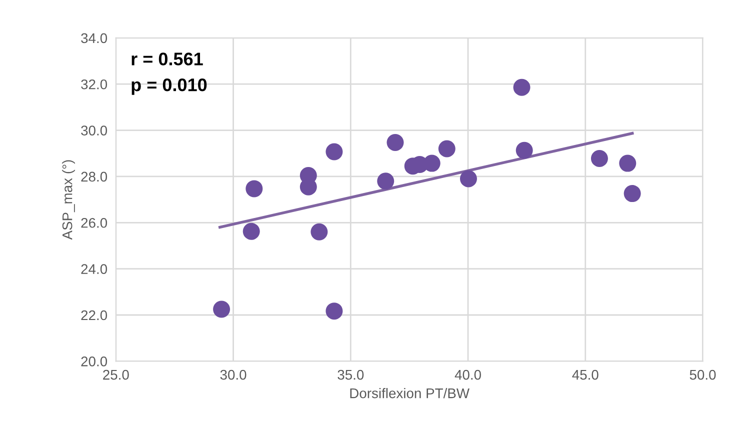 This screenshot has height=441, width=729. What do you see at coordinates (585, 375) in the screenshot?
I see `x-tick-label: 45.0` at bounding box center [585, 375].